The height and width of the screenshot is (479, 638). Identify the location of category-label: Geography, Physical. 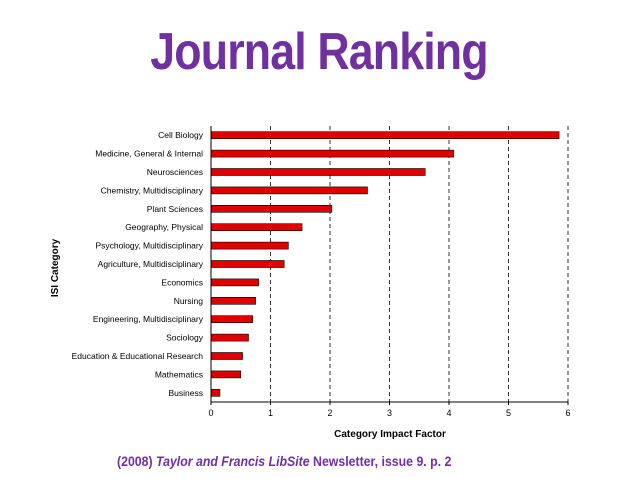
(164, 227).